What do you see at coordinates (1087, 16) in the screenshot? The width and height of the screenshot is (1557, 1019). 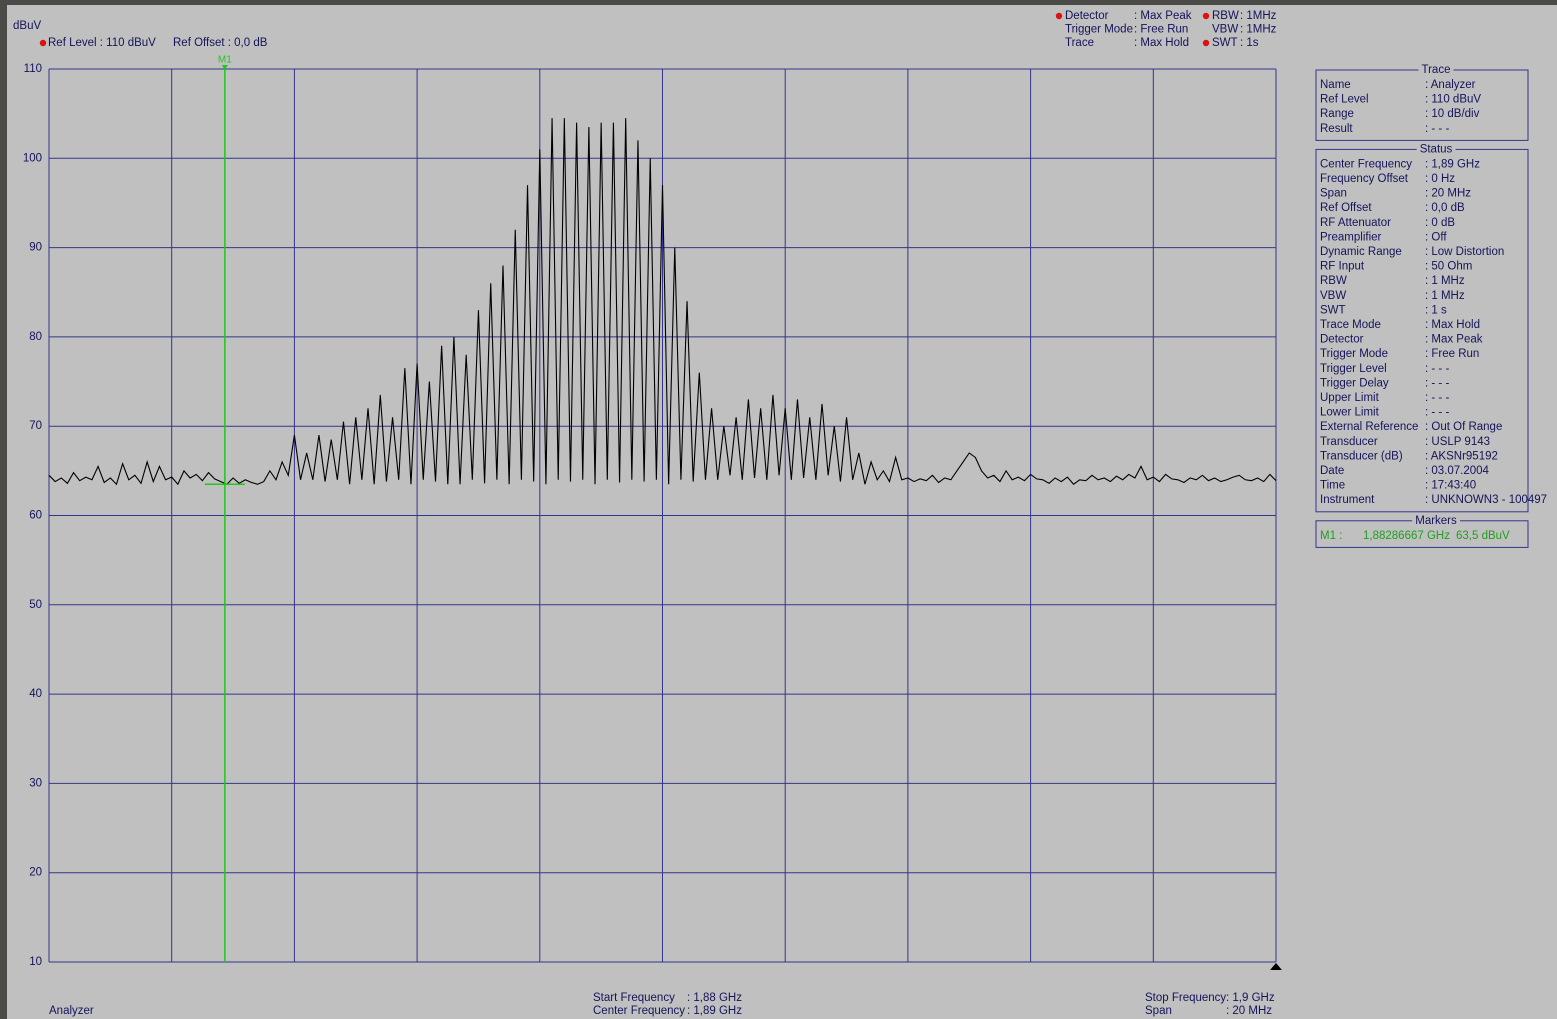 I see `setting-label: Detector` at bounding box center [1087, 16].